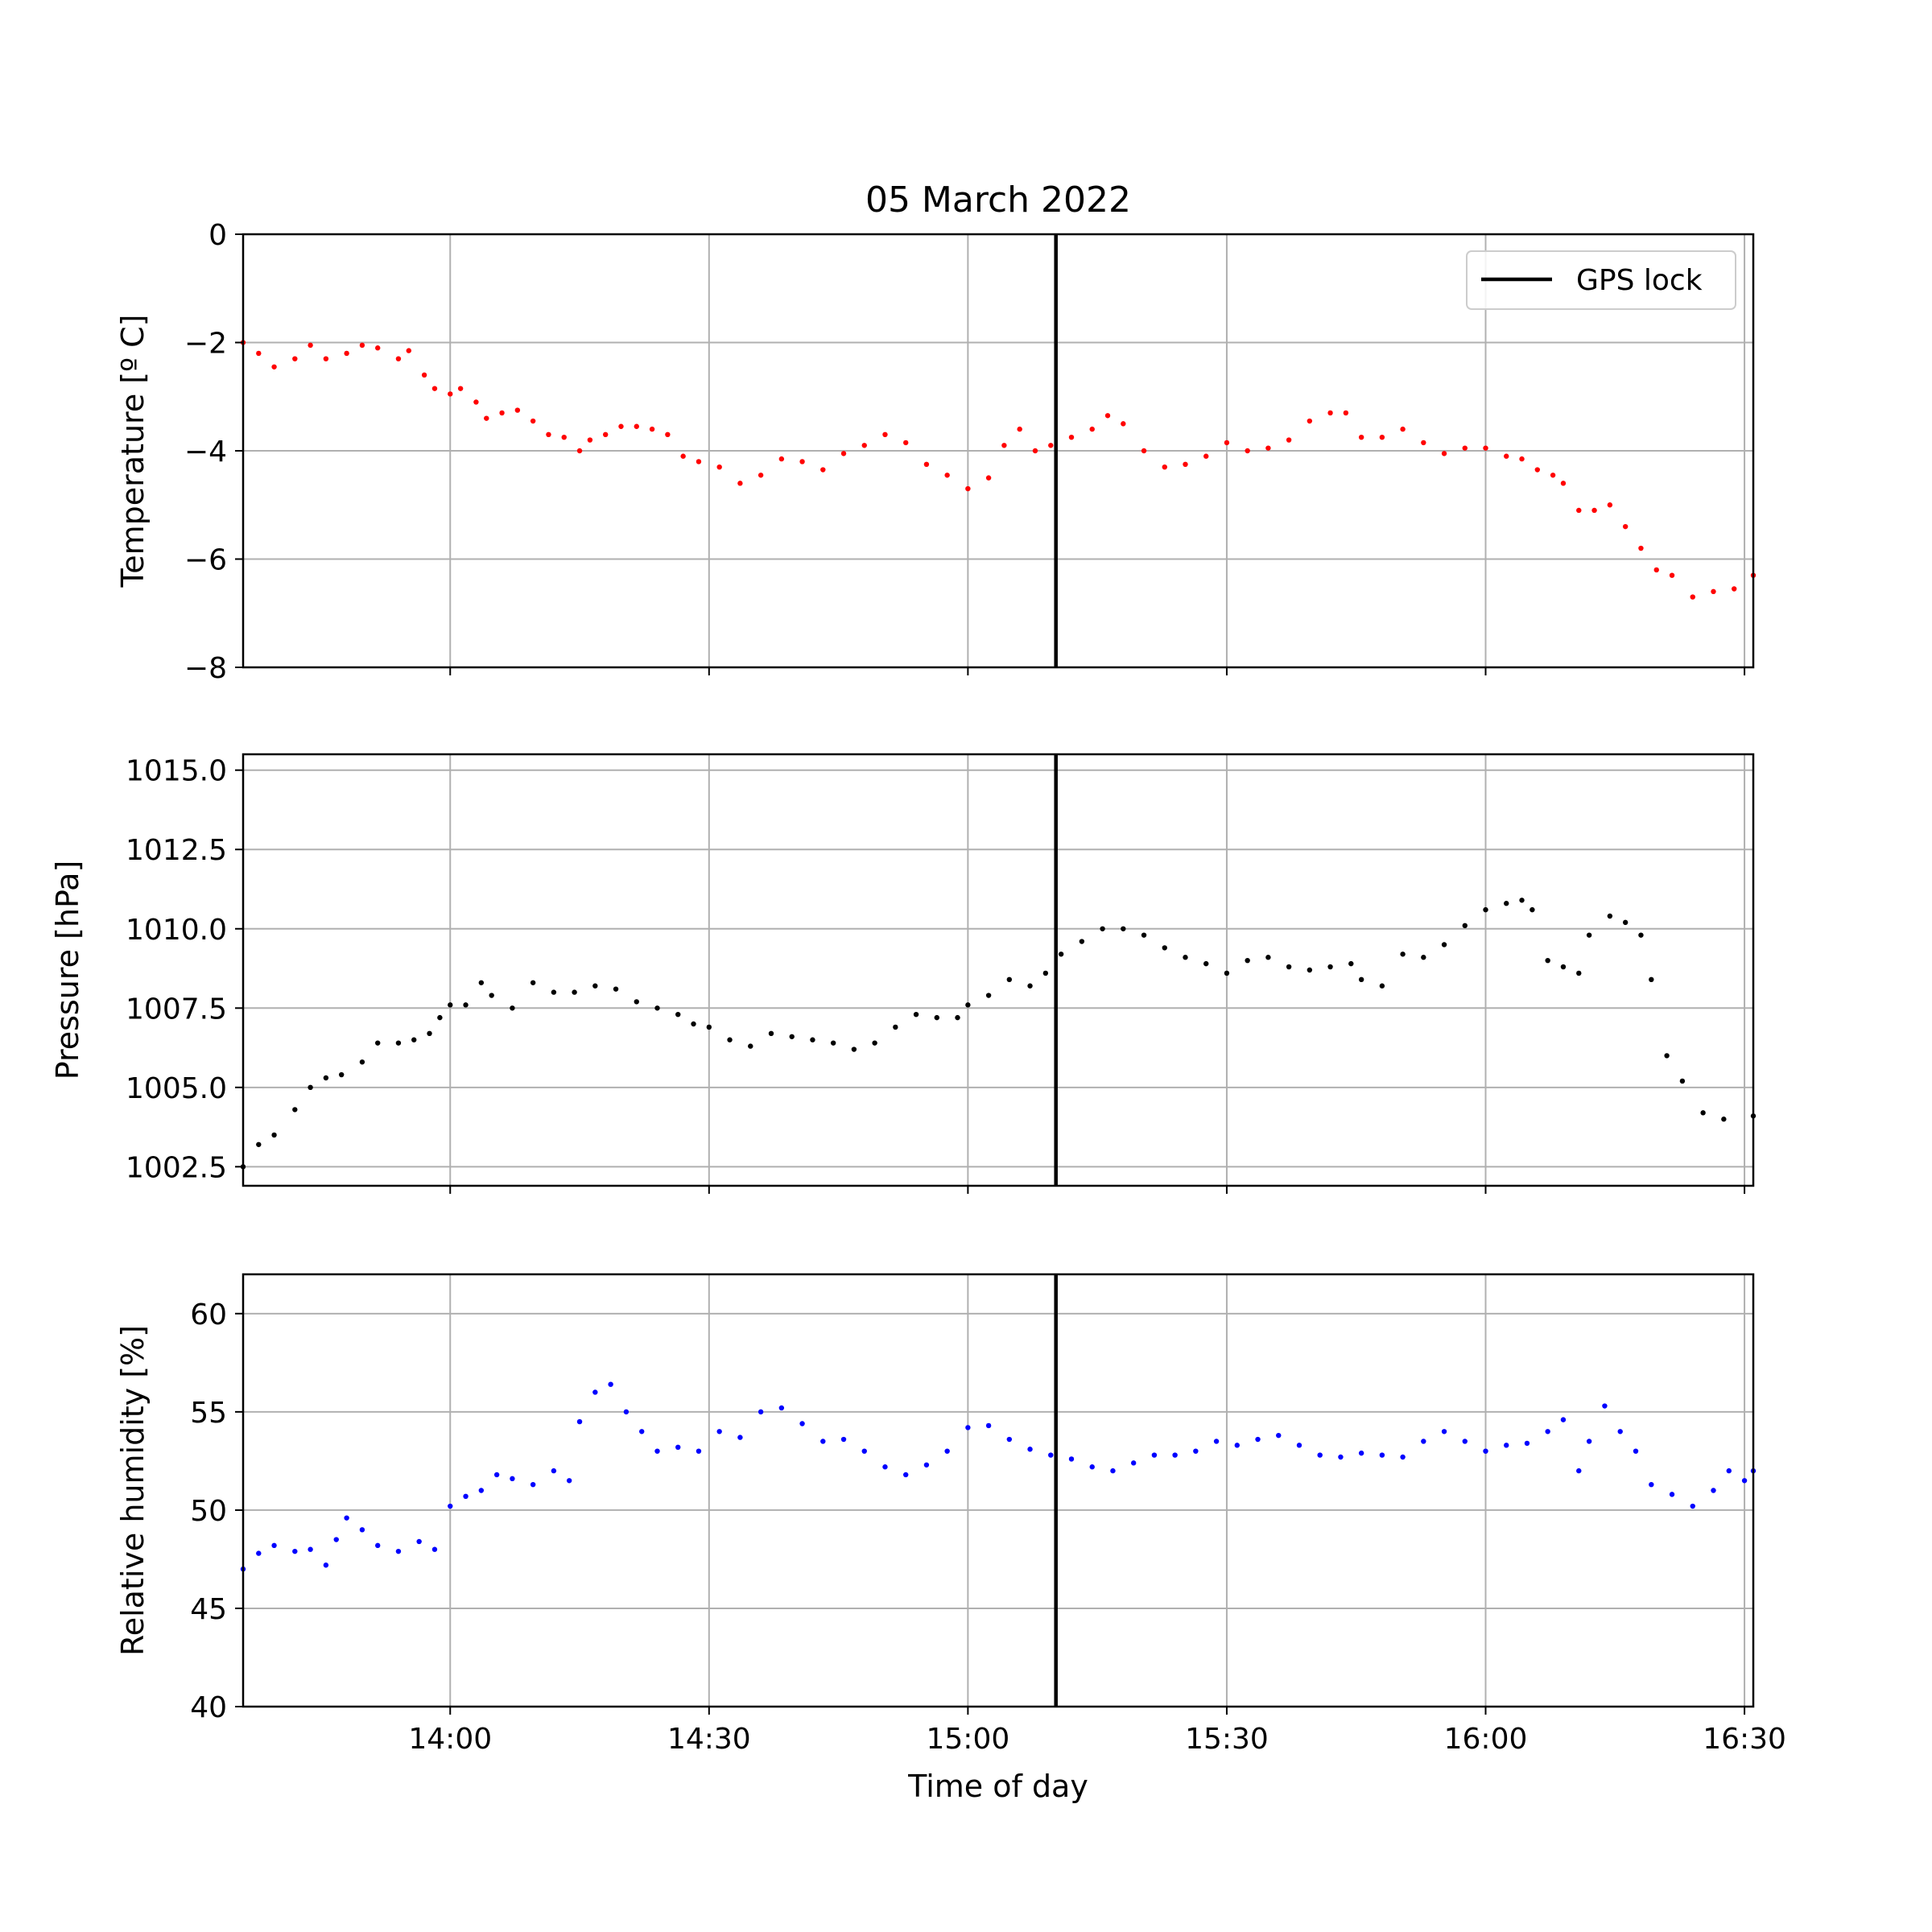 Image resolution: width=1932 pixels, height=1932 pixels. Describe the element at coordinates (133, 1490) in the screenshot. I see `humidity-y-axis-label: Relative humidity [%]` at that location.